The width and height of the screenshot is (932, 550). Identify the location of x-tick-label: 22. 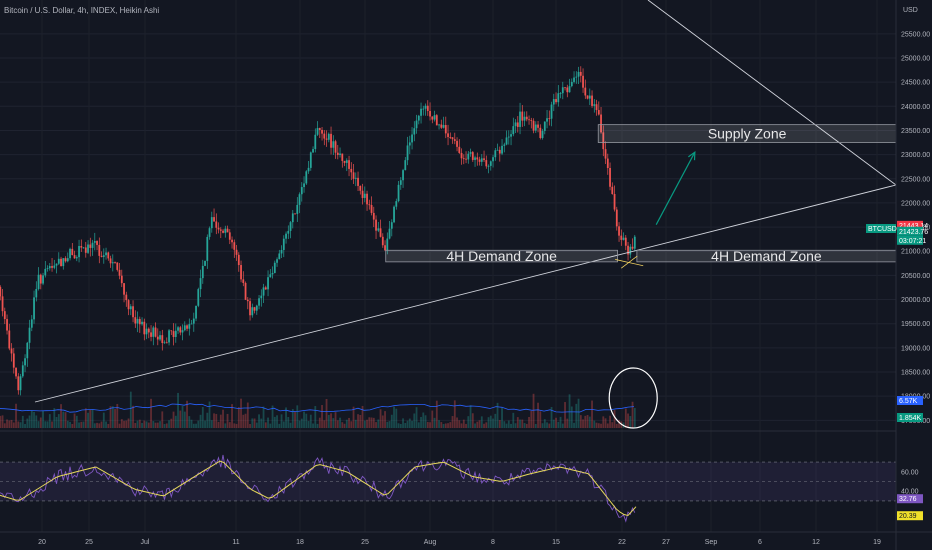
(622, 542).